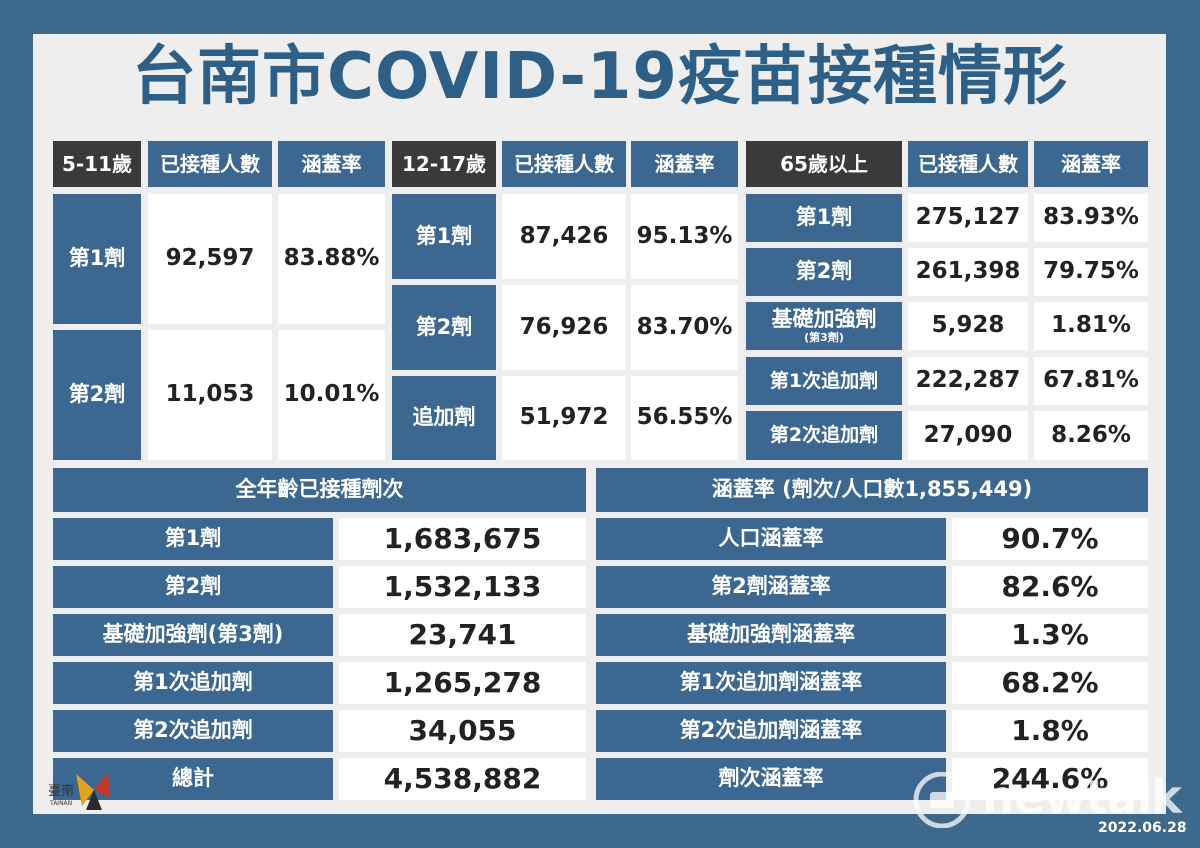  Describe the element at coordinates (824, 218) in the screenshot. I see `g3-row-label: 第1劑` at that location.